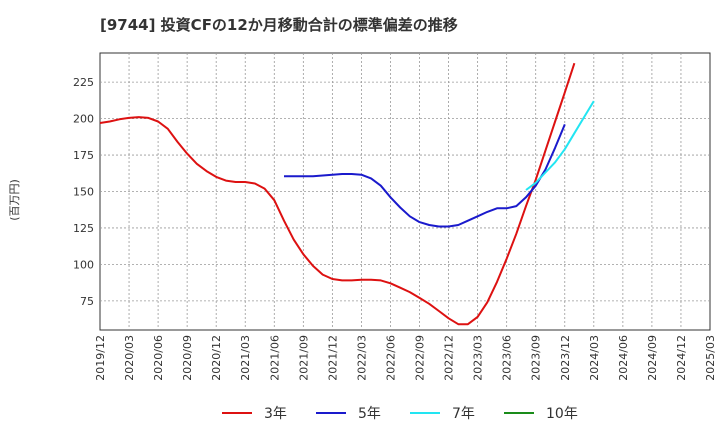 This screenshot has width=720, height=440. What do you see at coordinates (594, 358) in the screenshot?
I see `x-tick-label: 2024/03` at bounding box center [594, 358].